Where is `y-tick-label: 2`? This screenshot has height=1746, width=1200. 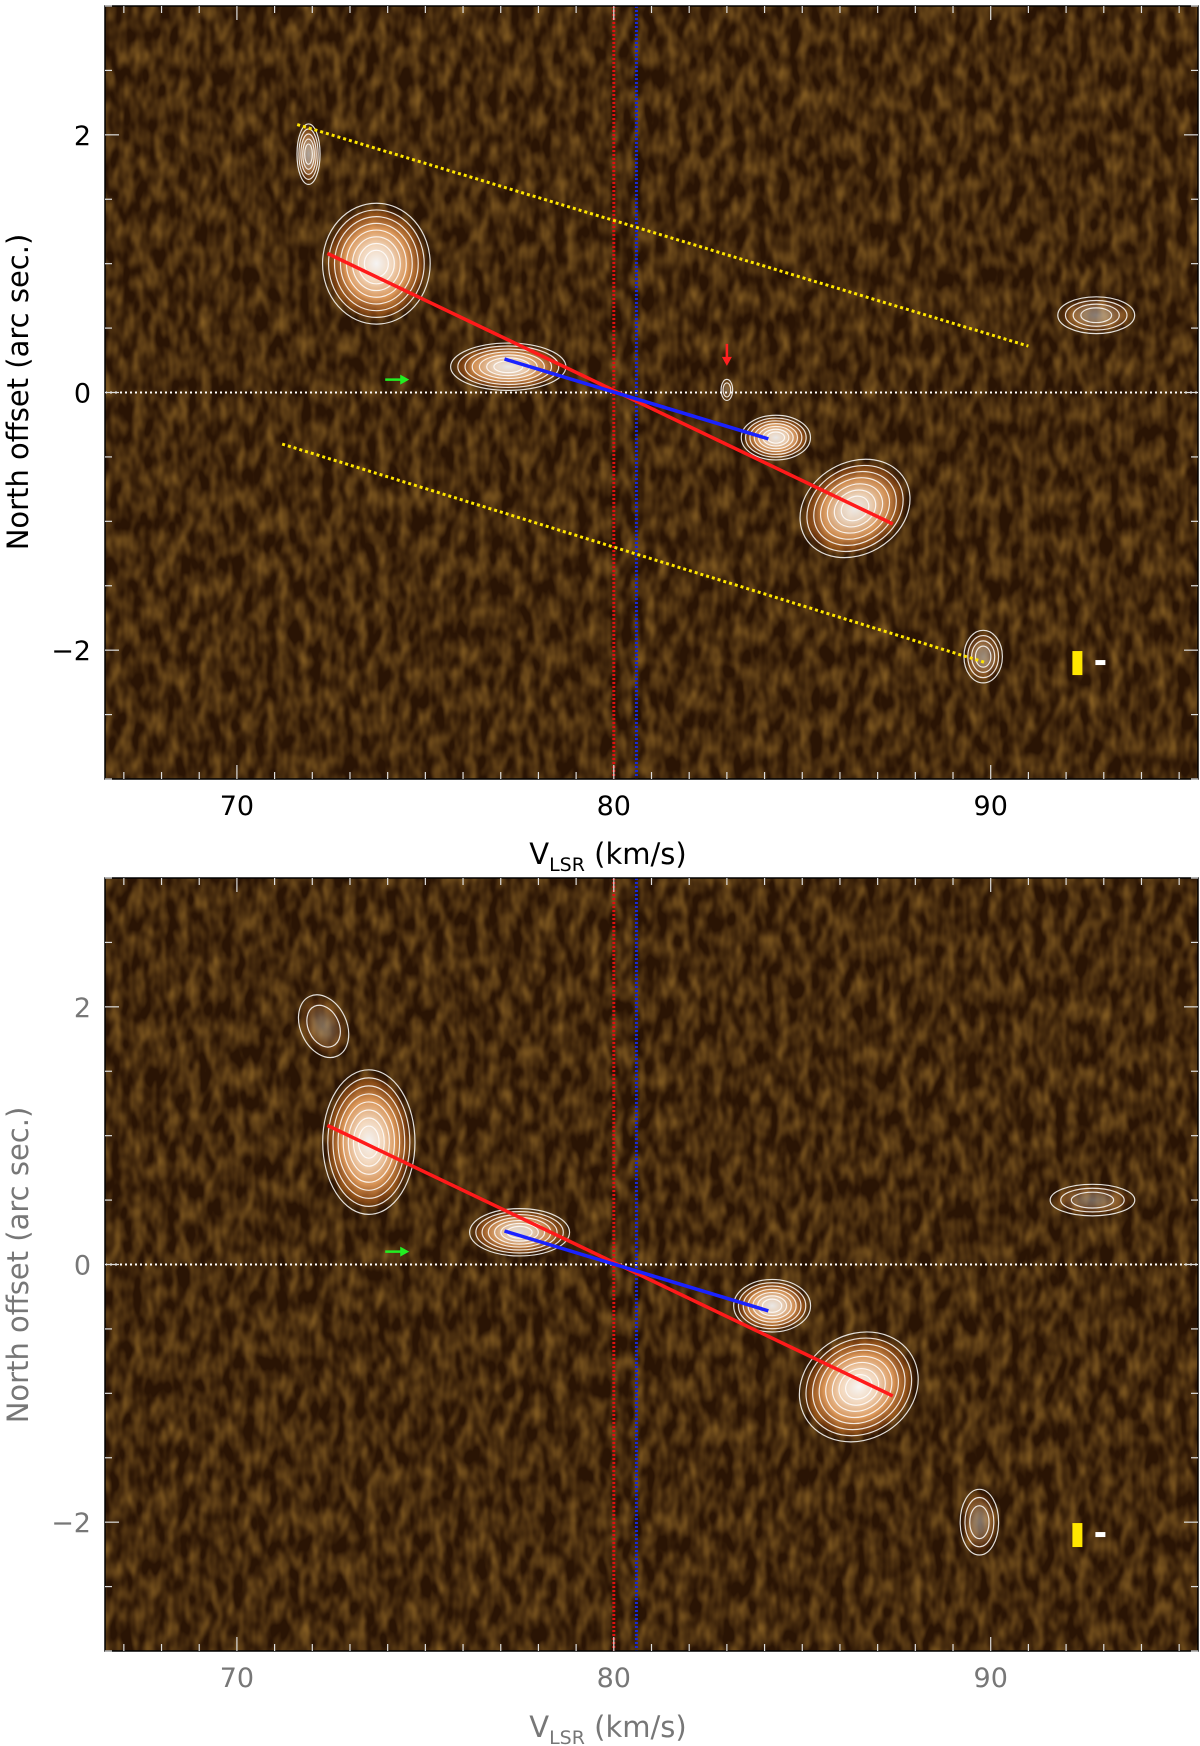
y-tick-label: 2 is located at coordinates (82, 1008).